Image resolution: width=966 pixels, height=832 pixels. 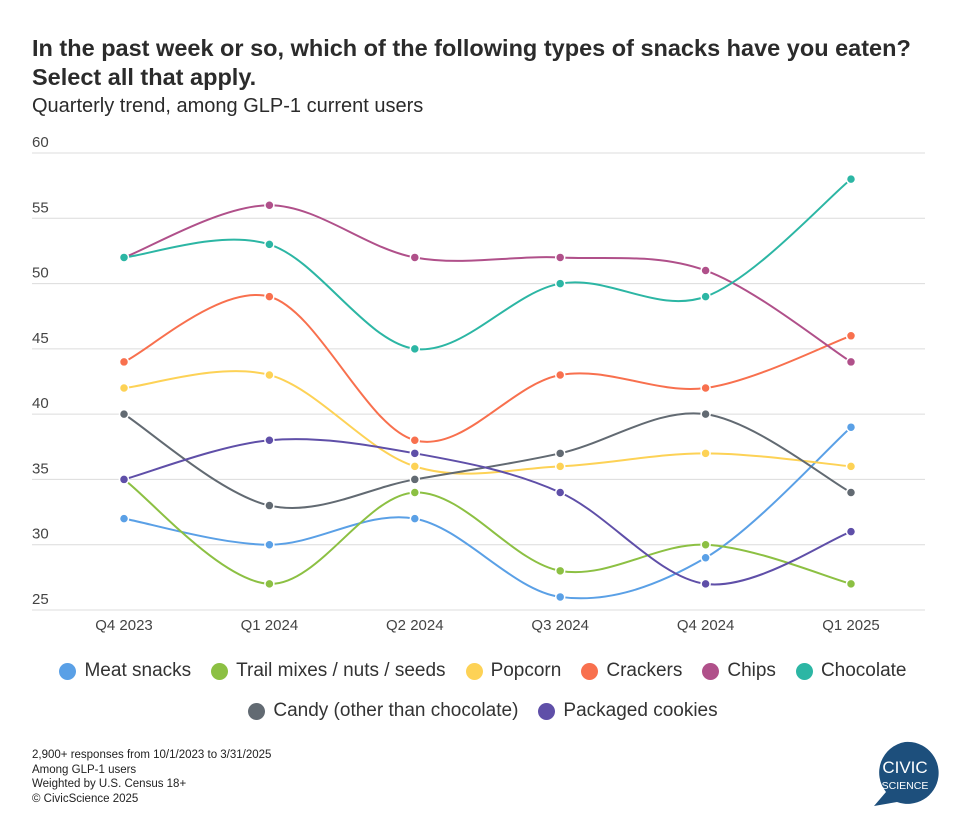 What do you see at coordinates (526, 670) in the screenshot?
I see `legend-label: Popcorn` at bounding box center [526, 670].